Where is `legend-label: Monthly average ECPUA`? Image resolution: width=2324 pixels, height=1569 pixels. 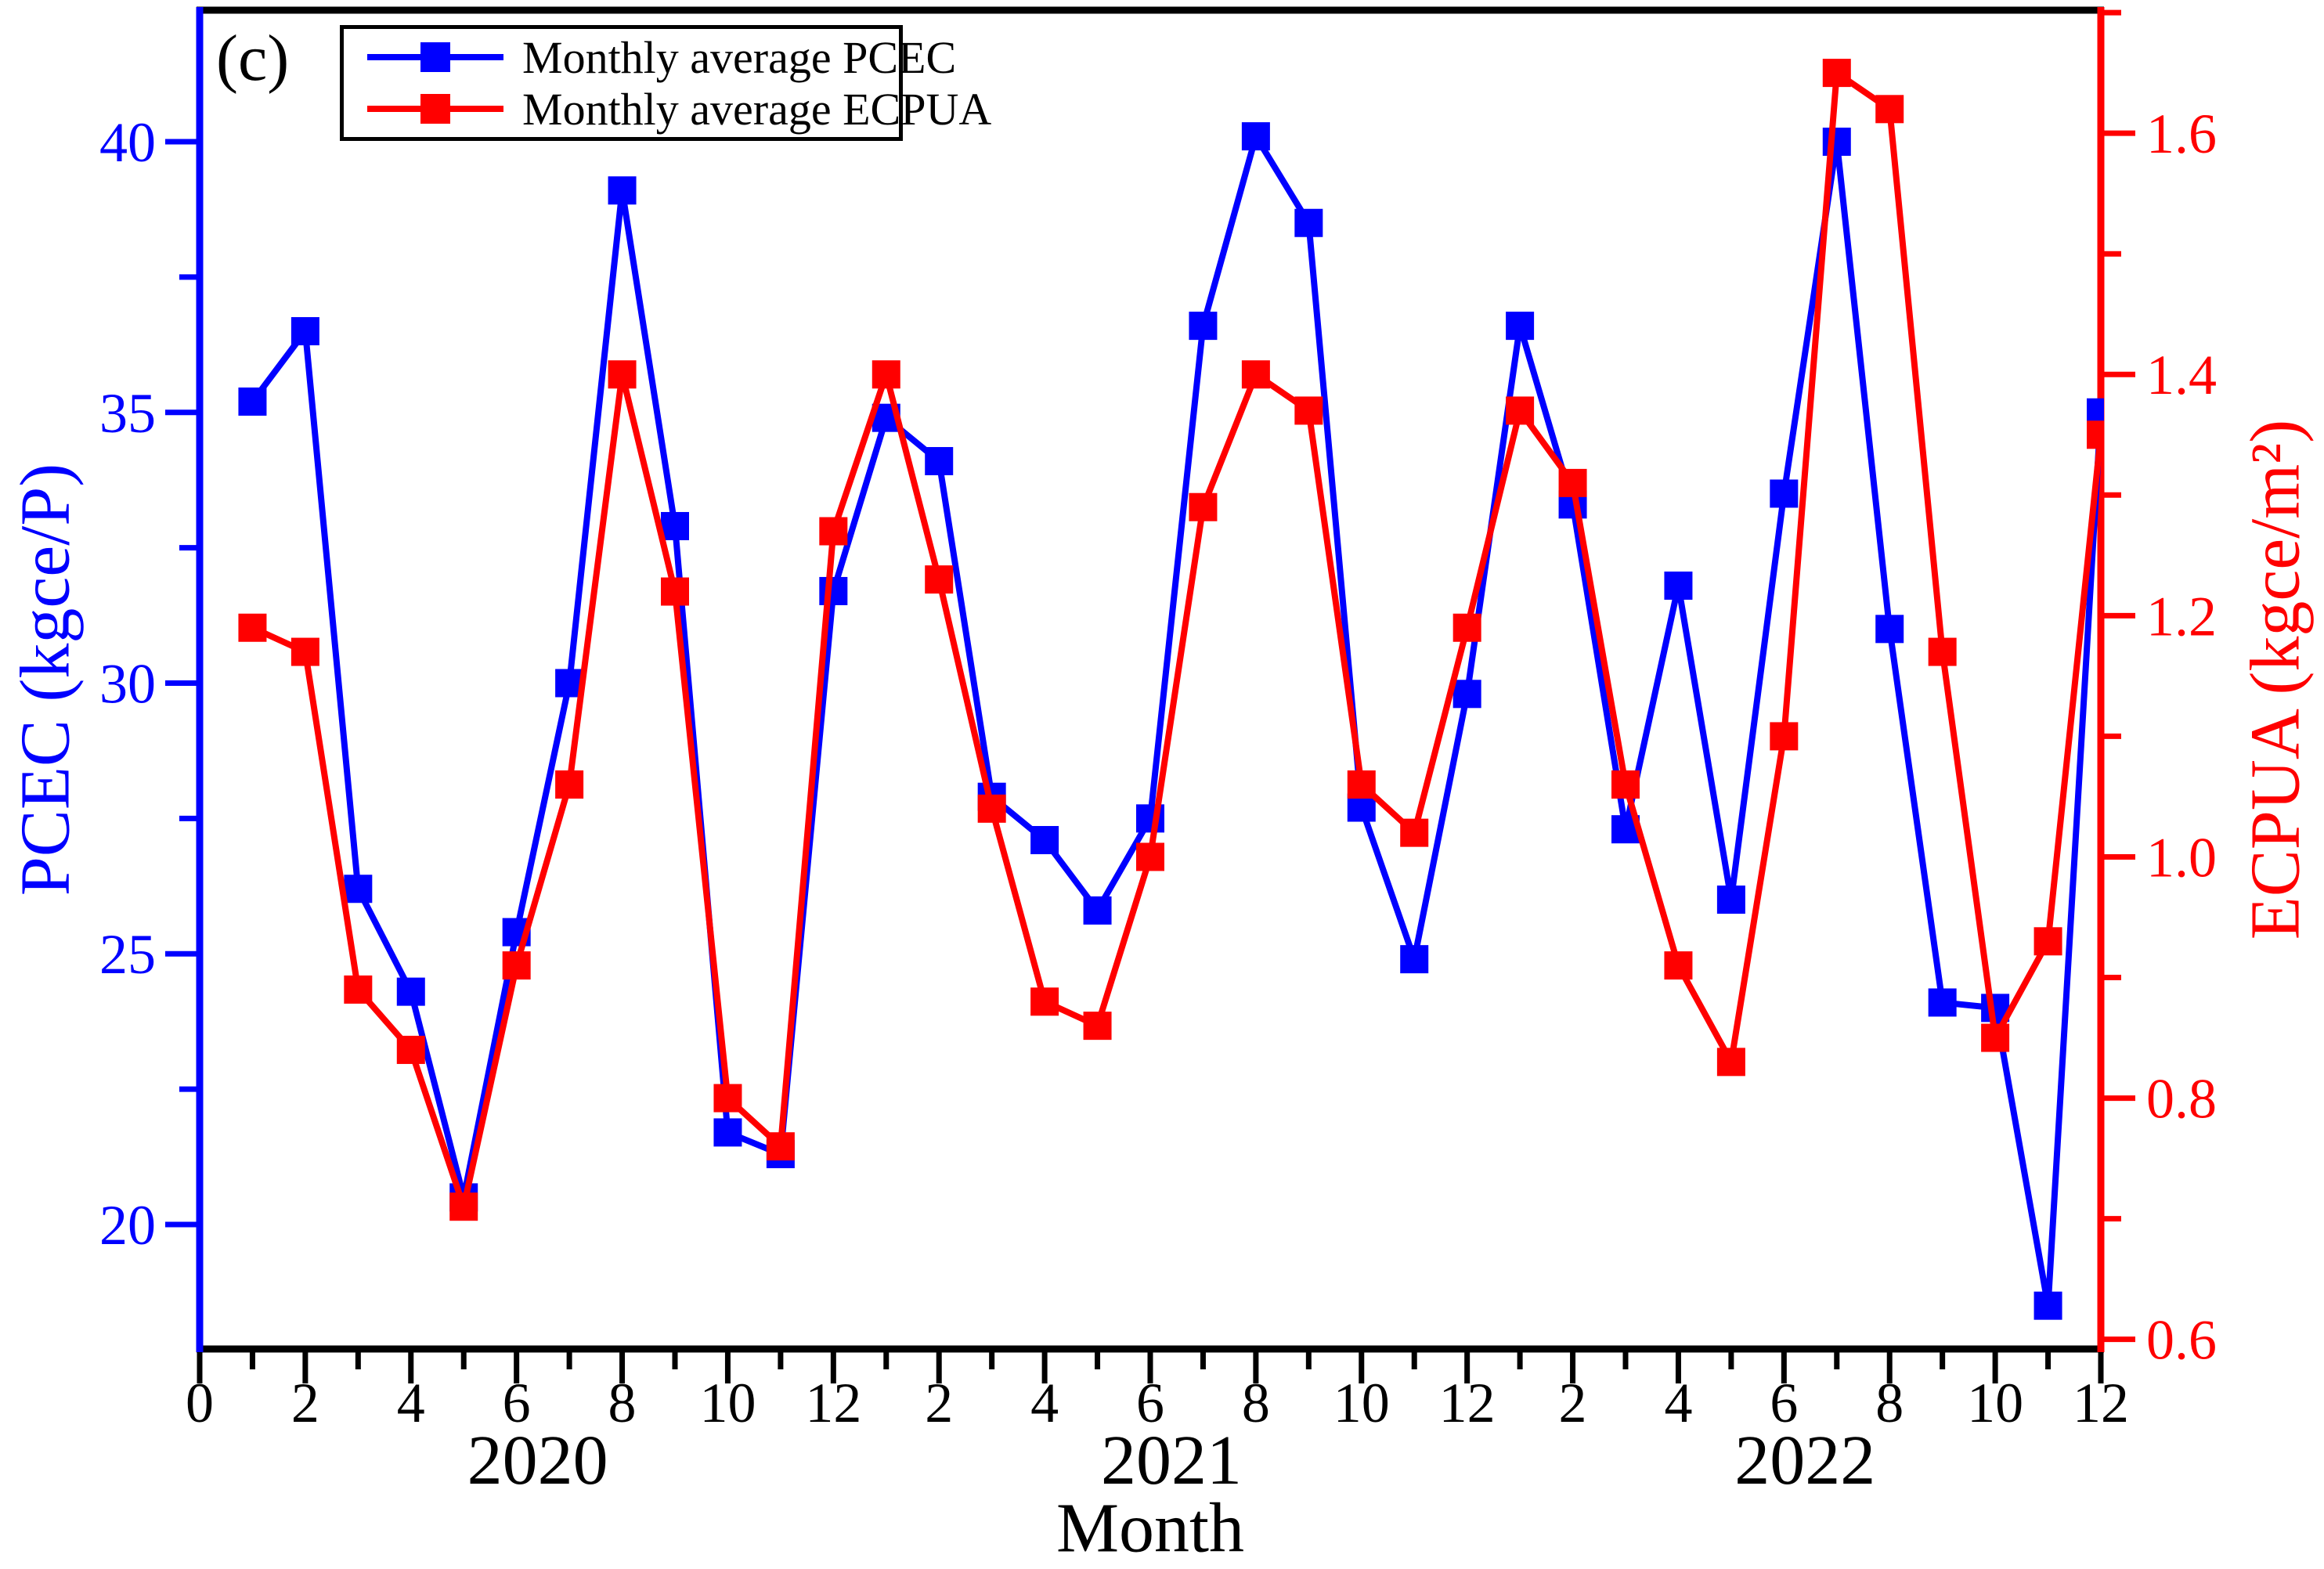 legend-label: Monthly average ECPUA is located at coordinates (757, 109).